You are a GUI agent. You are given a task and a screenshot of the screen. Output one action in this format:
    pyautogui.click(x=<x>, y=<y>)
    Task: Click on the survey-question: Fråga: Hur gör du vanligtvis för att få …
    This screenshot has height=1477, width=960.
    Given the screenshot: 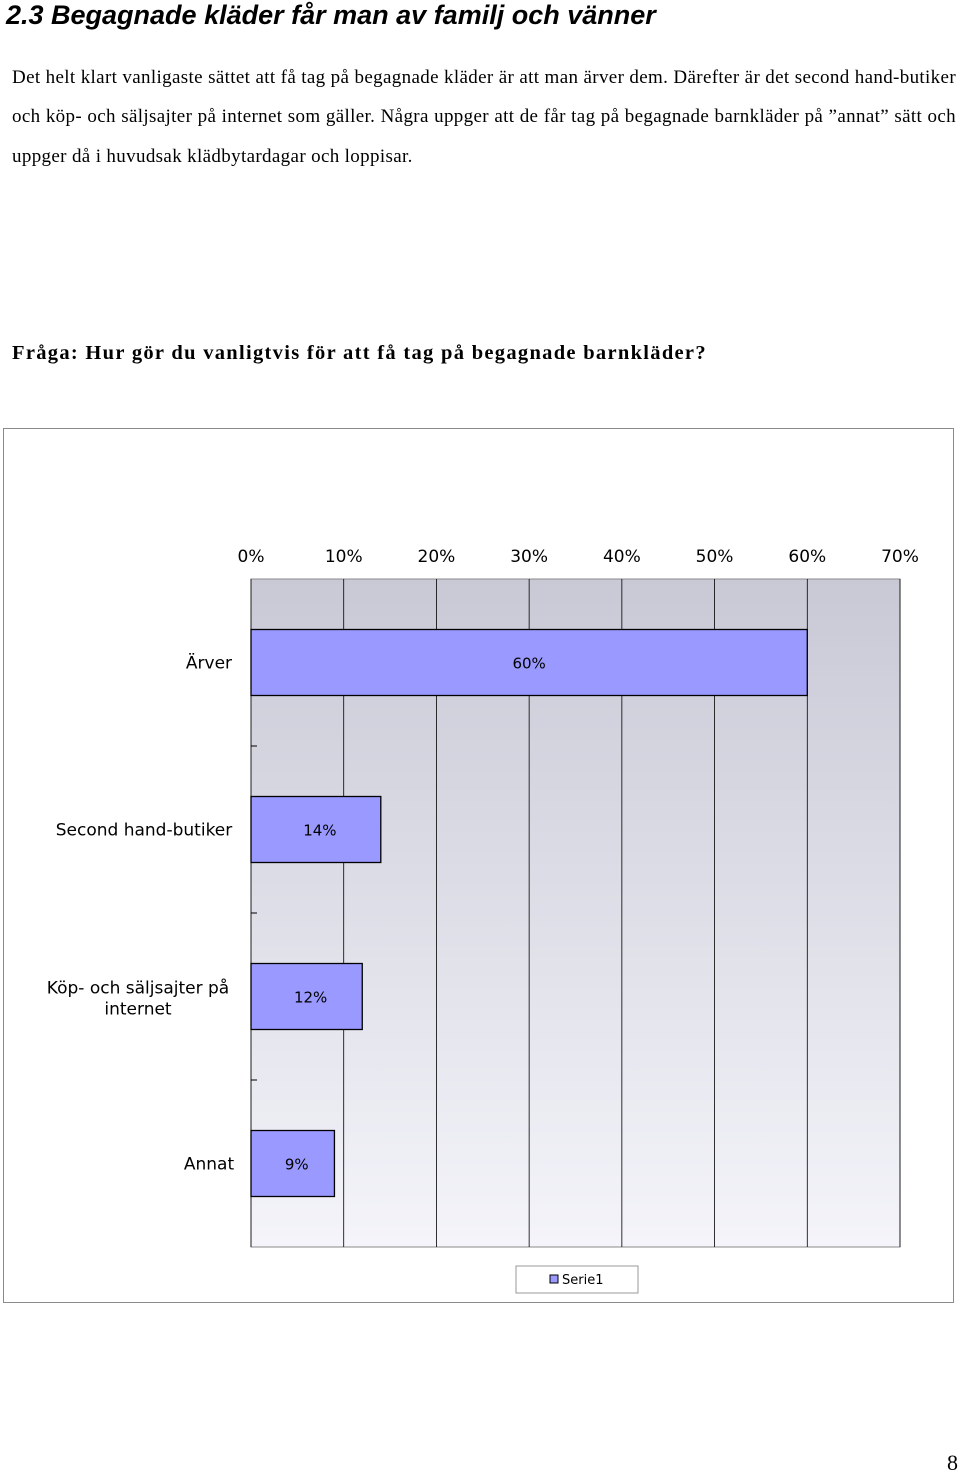 What is the action you would take?
    pyautogui.click(x=359, y=353)
    